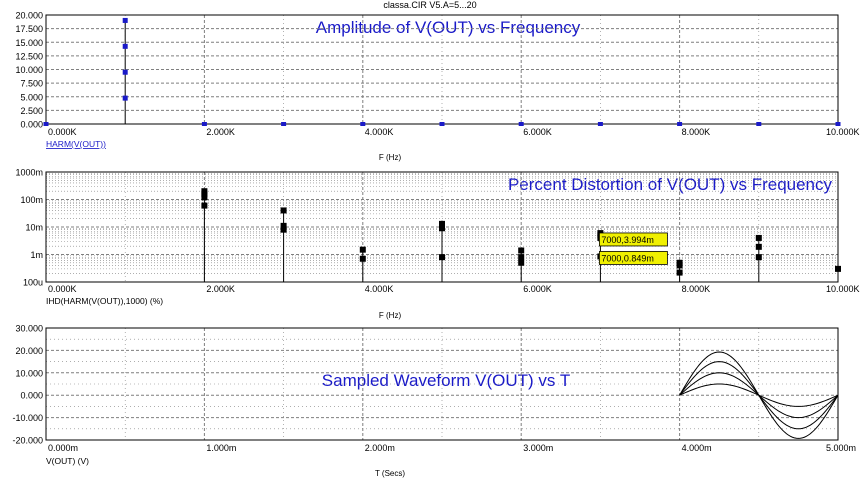  I want to click on amp-x-tick-label: 4.000K, so click(379, 132).